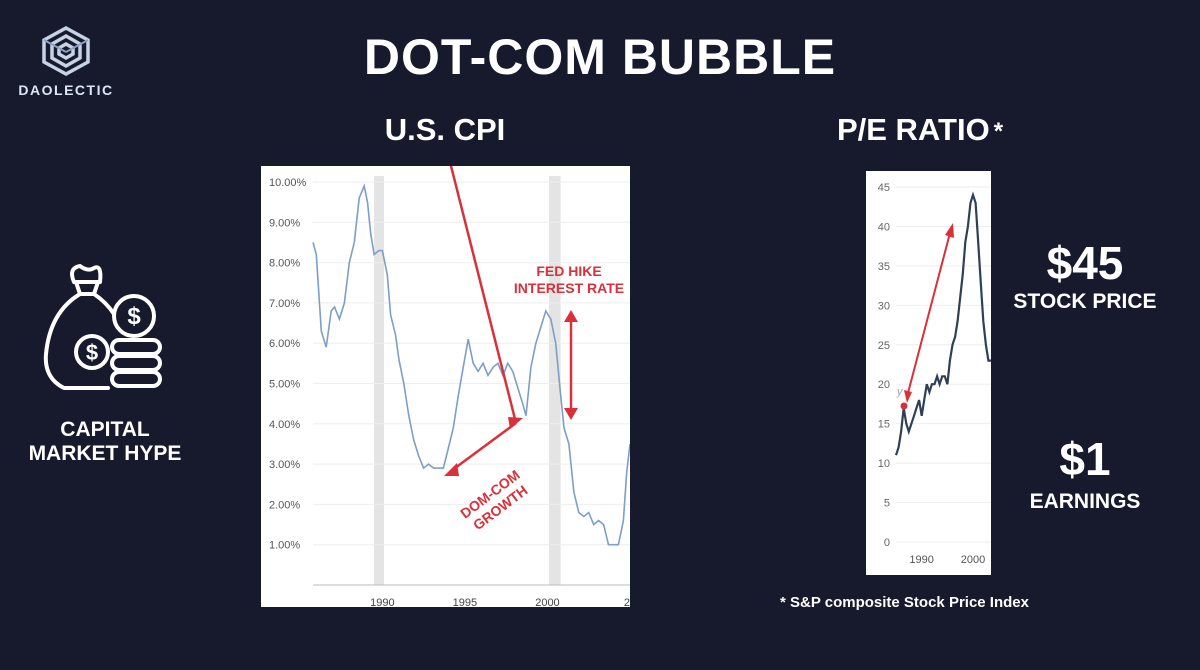 Image resolution: width=1200 pixels, height=670 pixels. I want to click on cpi-y-tick-label: 2.00%, so click(284, 505).